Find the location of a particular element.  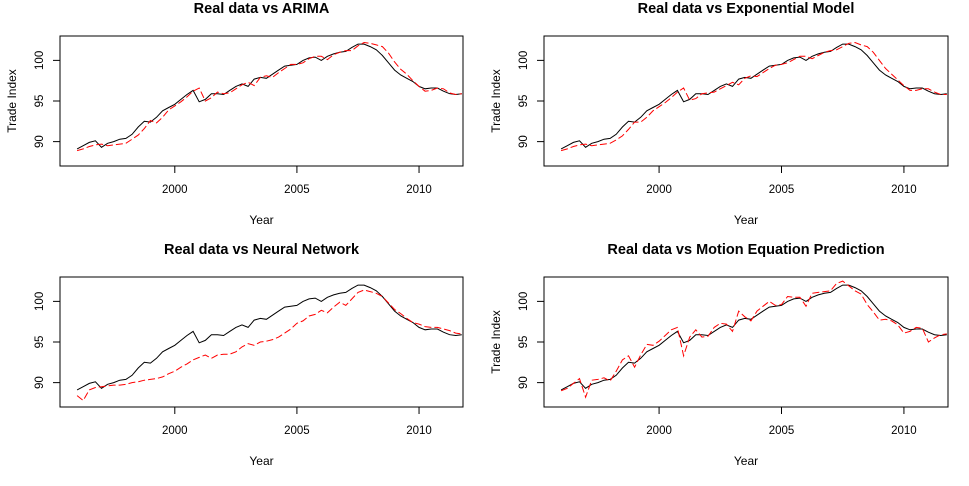

chart-title: Real data vs Motion Equation Prediction is located at coordinates (745, 250).